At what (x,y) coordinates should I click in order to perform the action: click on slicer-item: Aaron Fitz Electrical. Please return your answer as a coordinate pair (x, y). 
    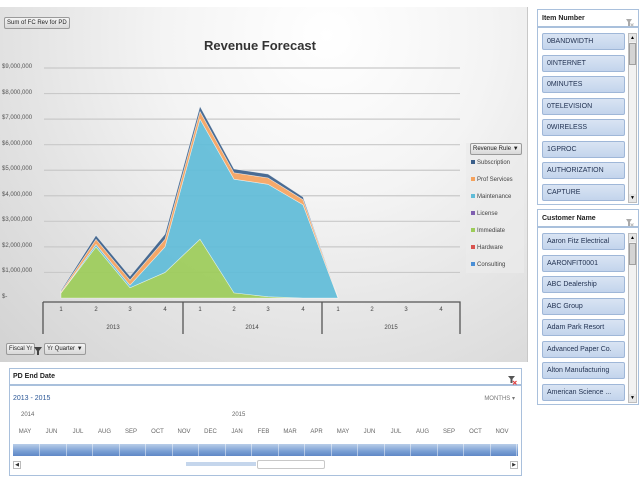
    Looking at the image, I should click on (583, 241).